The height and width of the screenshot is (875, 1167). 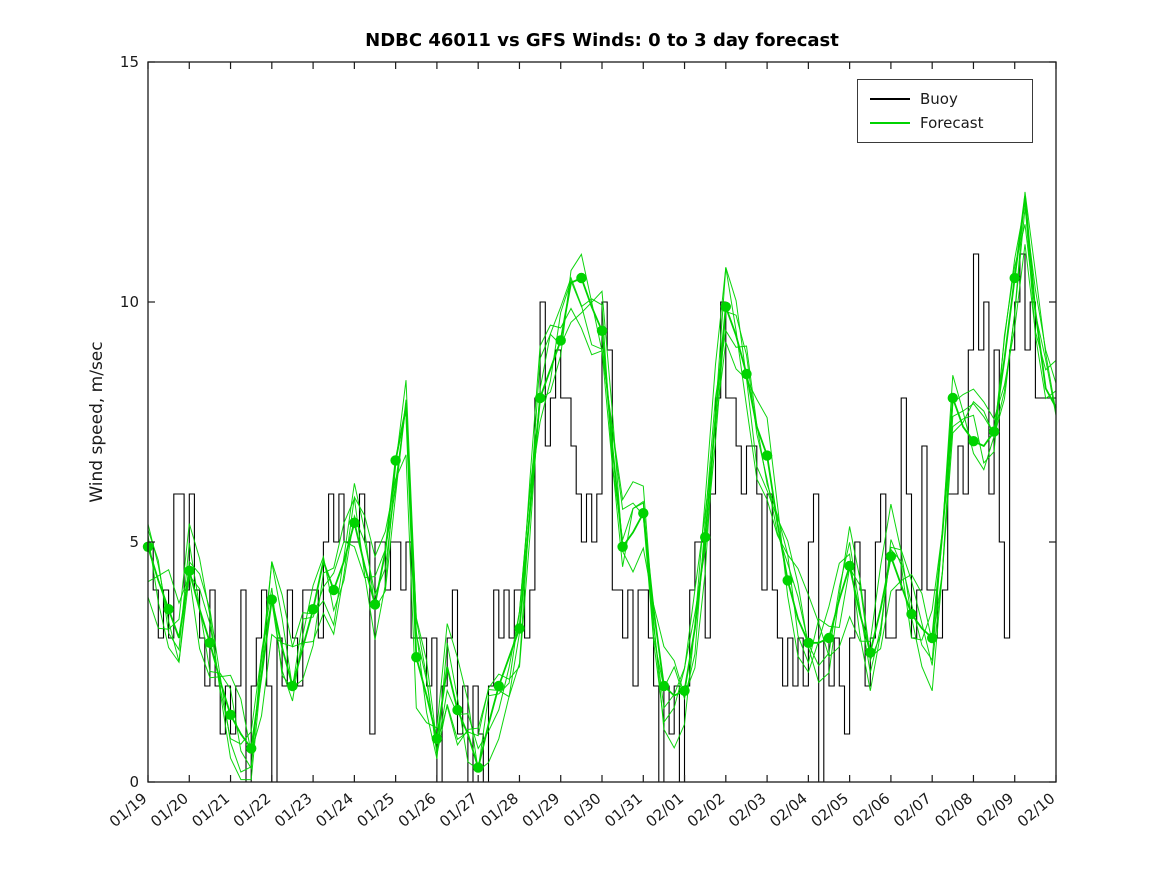 What do you see at coordinates (945, 111) in the screenshot?
I see `legend: Buoy Forecast` at bounding box center [945, 111].